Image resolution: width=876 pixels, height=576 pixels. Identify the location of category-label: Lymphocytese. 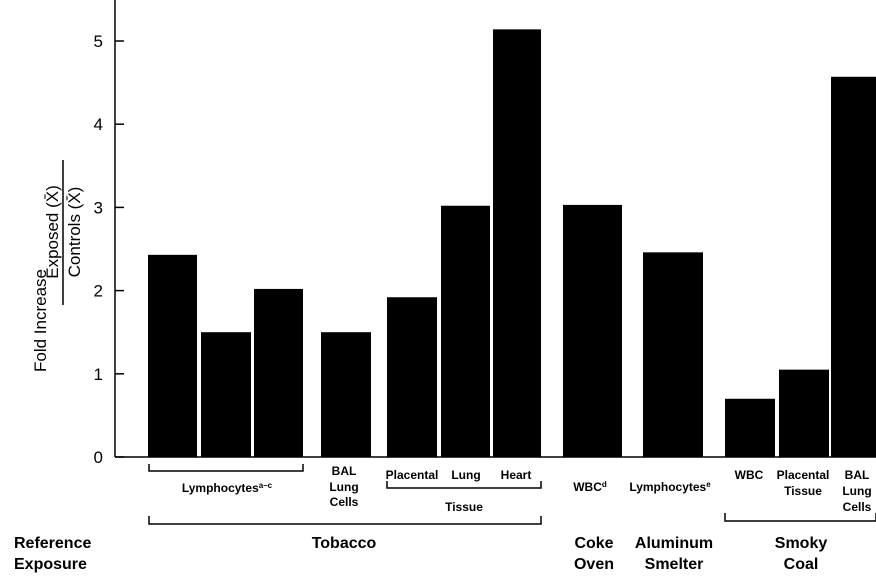
(670, 487).